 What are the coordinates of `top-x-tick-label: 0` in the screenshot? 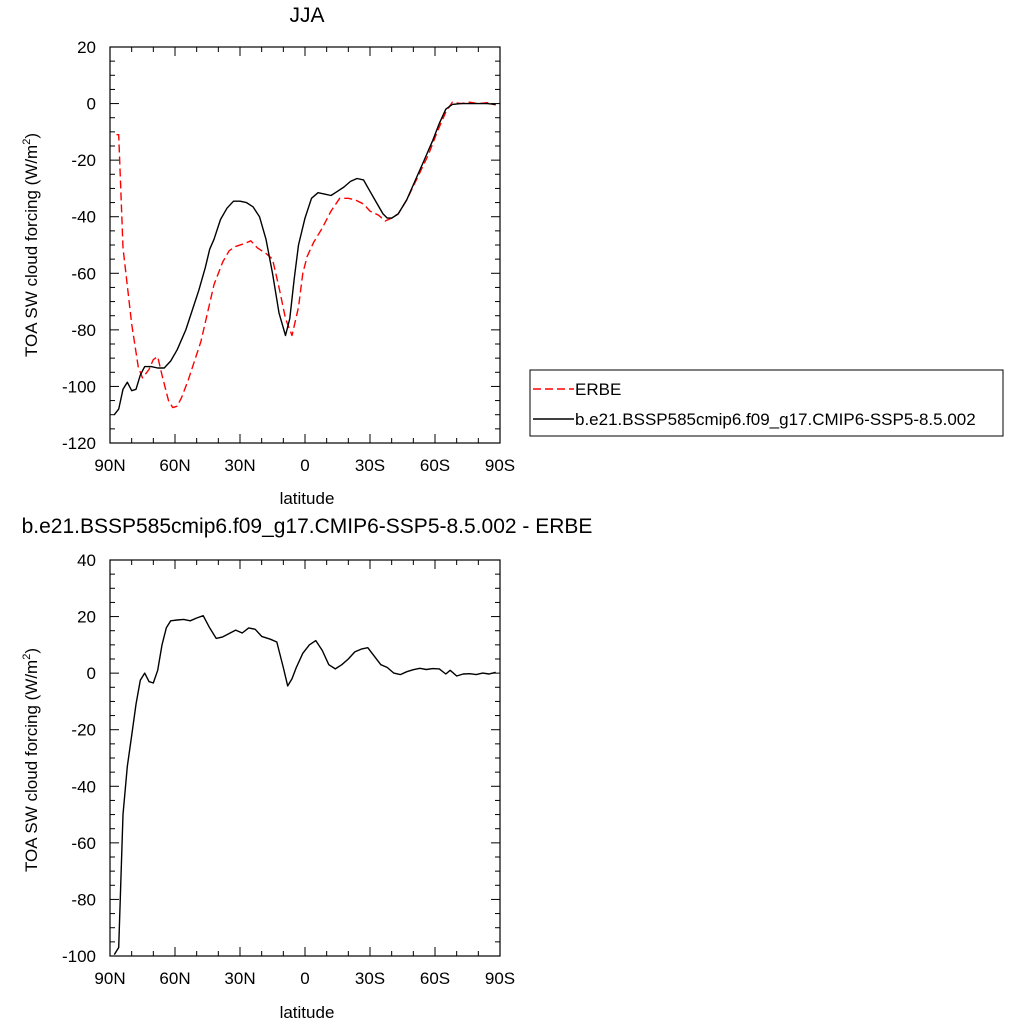 It's located at (304, 465).